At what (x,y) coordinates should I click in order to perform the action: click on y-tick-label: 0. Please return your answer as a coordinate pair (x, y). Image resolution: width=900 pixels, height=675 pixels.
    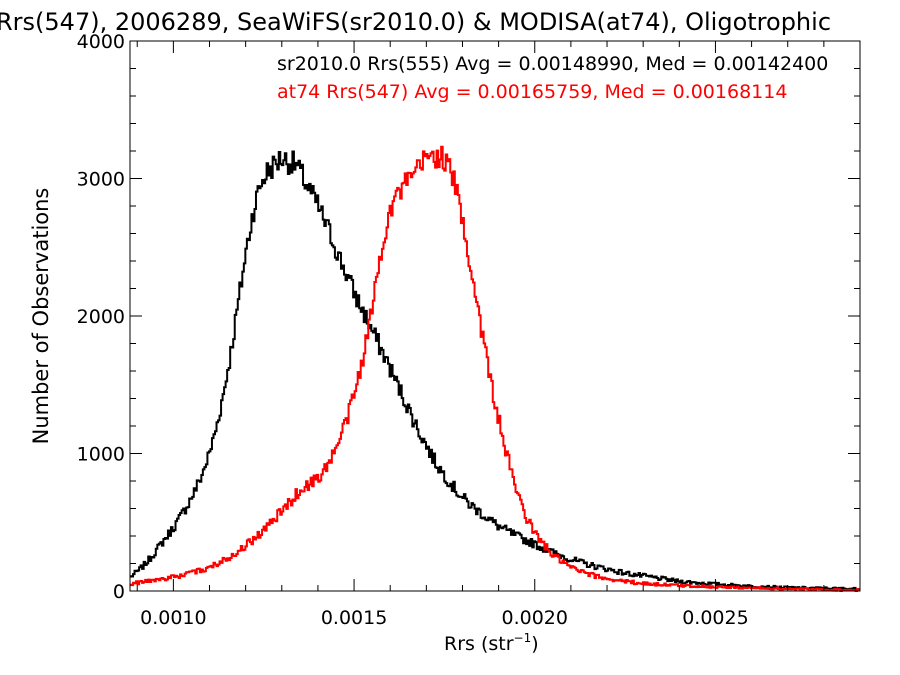
    Looking at the image, I should click on (119, 592).